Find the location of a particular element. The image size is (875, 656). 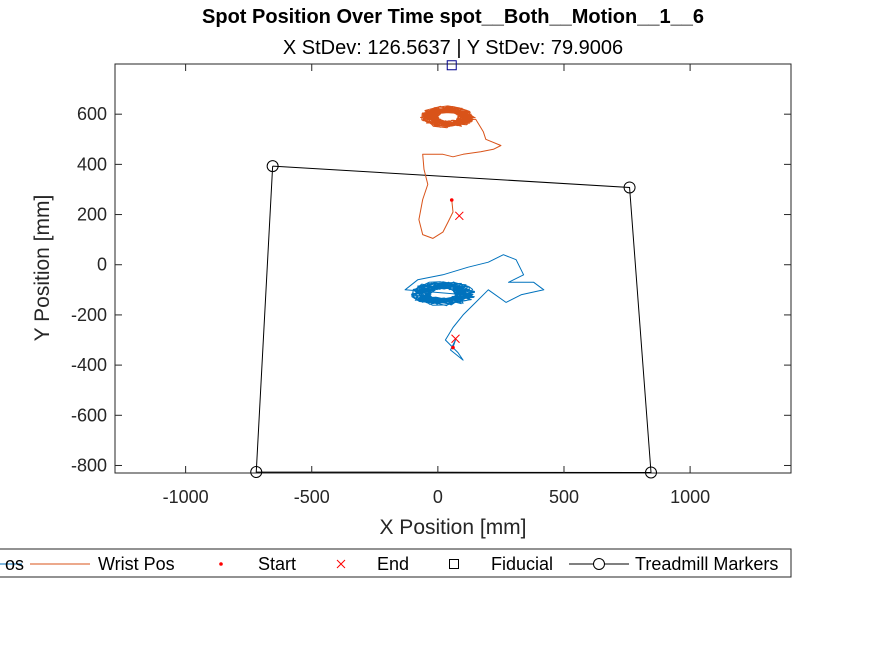

y-tick-label: 600 is located at coordinates (92, 114).